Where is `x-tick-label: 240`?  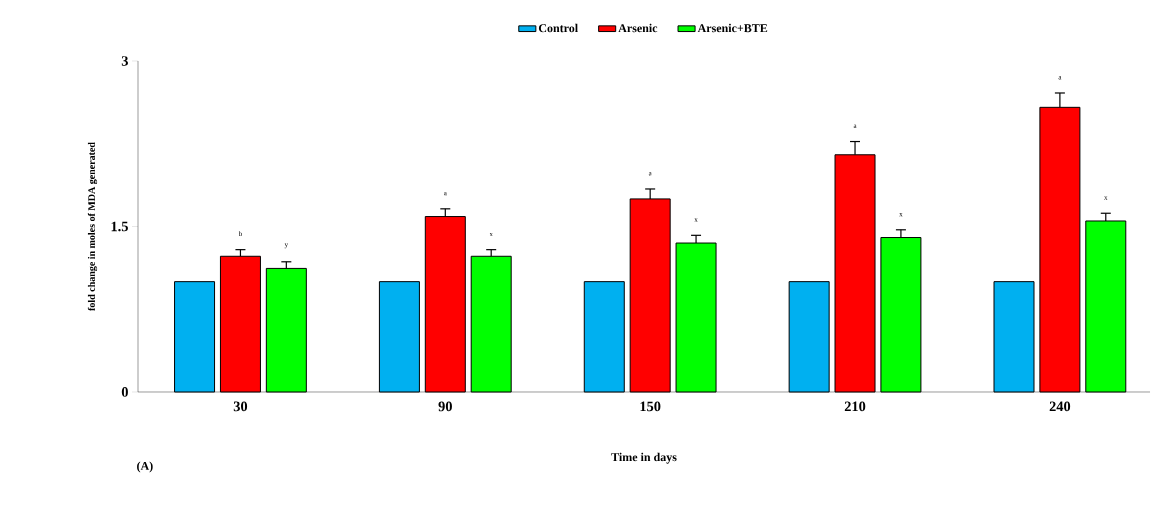 x-tick-label: 240 is located at coordinates (1060, 406).